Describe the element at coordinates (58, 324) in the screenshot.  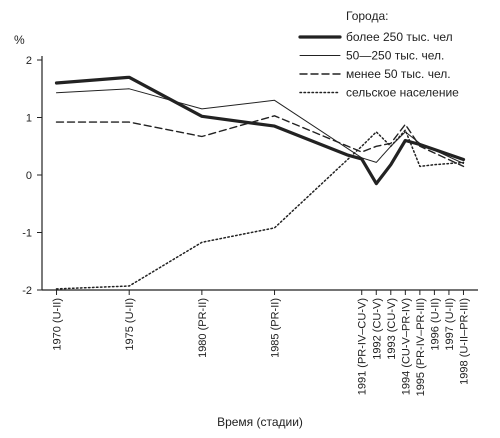
I see `x-tick-label: 1970 (U-II)` at that location.